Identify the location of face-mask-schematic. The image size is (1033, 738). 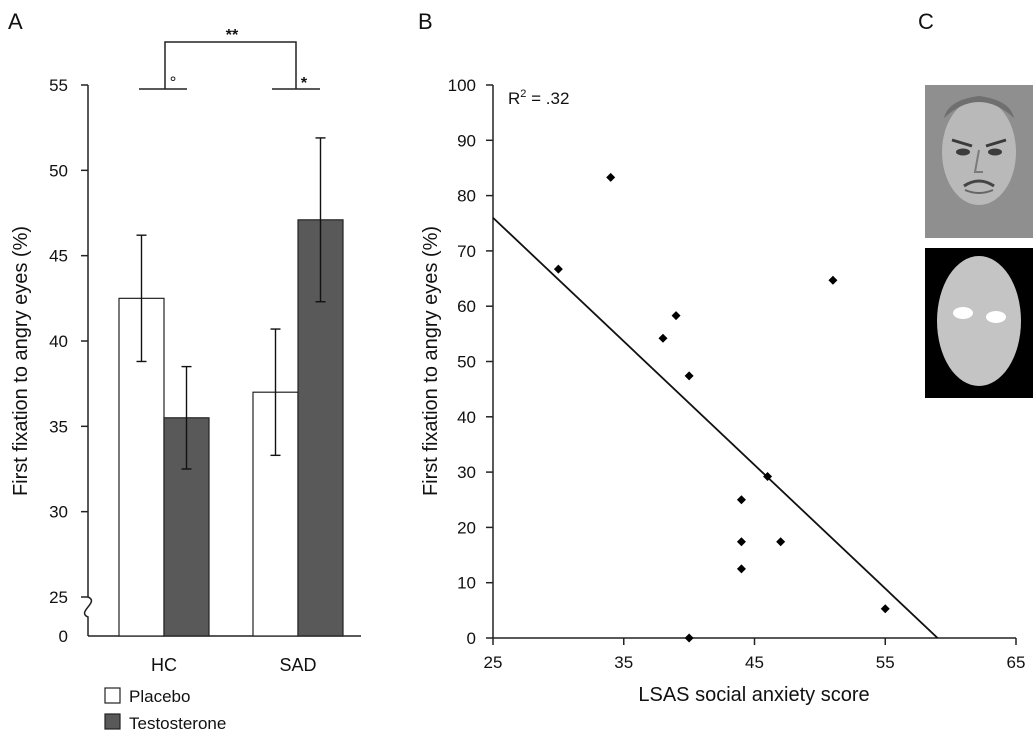
(979, 323).